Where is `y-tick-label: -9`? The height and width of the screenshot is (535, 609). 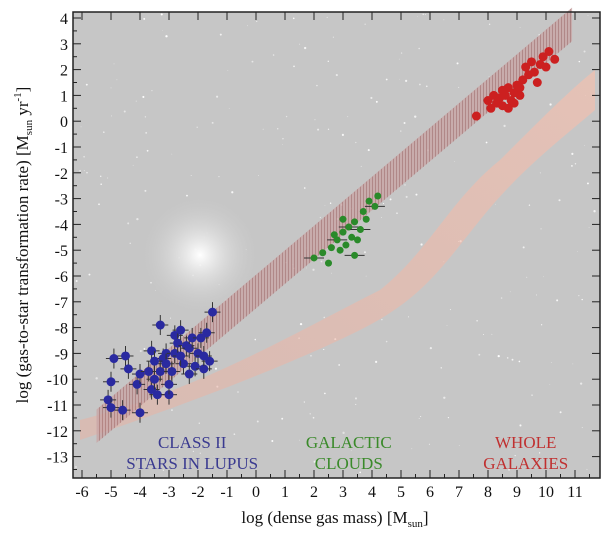 y-tick-label: -9 is located at coordinates (61, 354).